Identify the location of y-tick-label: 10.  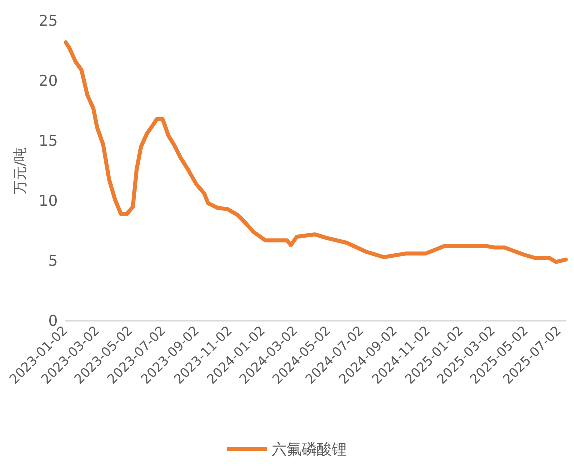
(48, 201).